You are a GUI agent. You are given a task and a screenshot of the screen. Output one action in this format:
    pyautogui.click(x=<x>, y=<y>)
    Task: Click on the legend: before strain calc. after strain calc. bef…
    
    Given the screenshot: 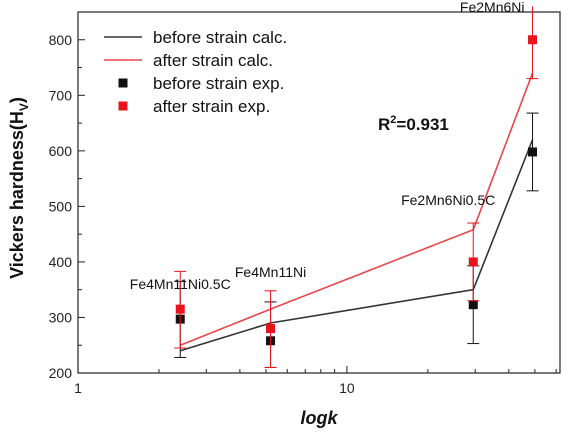 What is the action you would take?
    pyautogui.click(x=195, y=72)
    